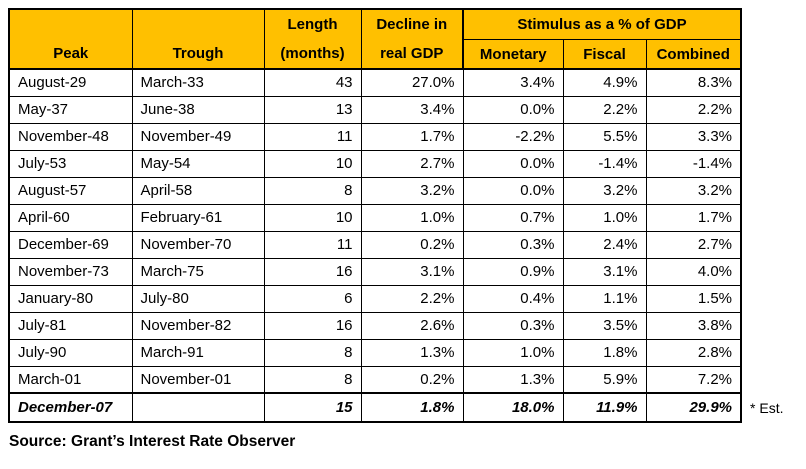  I want to click on header-fiscal: Fiscal, so click(604, 54).